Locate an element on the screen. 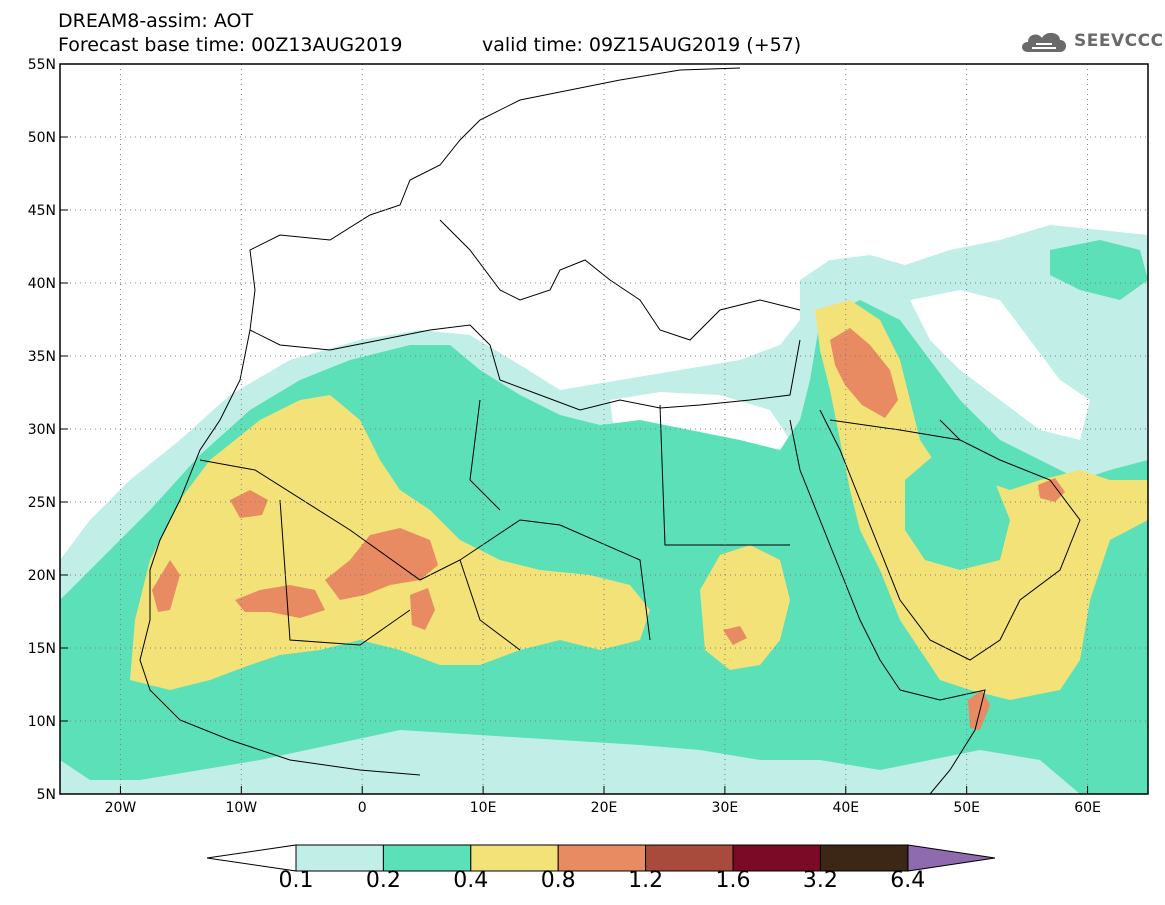  colorbar-label-1: 0.2 is located at coordinates (383, 880).